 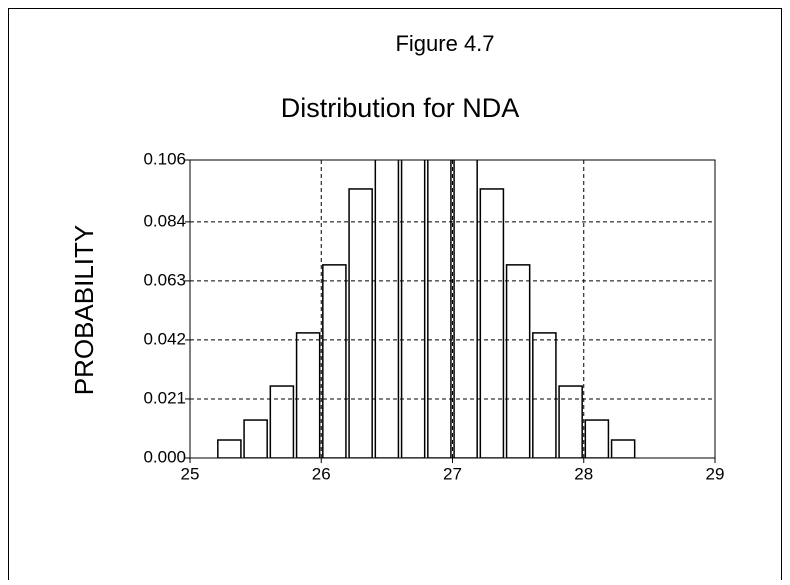 I want to click on y-axis-label: PROBABILITY, so click(x=84, y=310).